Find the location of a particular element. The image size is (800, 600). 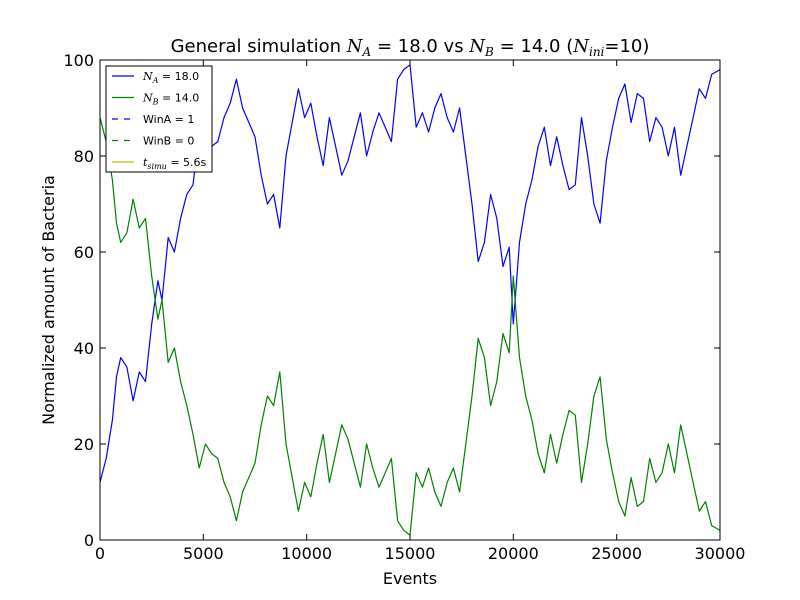

y-tick-label-0: 0 is located at coordinates (89, 540).